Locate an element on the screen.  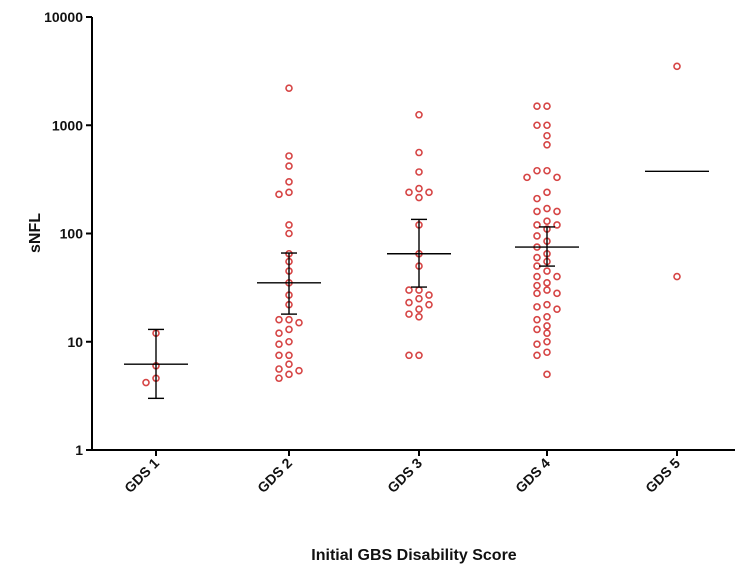
y-tick-label: 1000 is located at coordinates (67, 125).